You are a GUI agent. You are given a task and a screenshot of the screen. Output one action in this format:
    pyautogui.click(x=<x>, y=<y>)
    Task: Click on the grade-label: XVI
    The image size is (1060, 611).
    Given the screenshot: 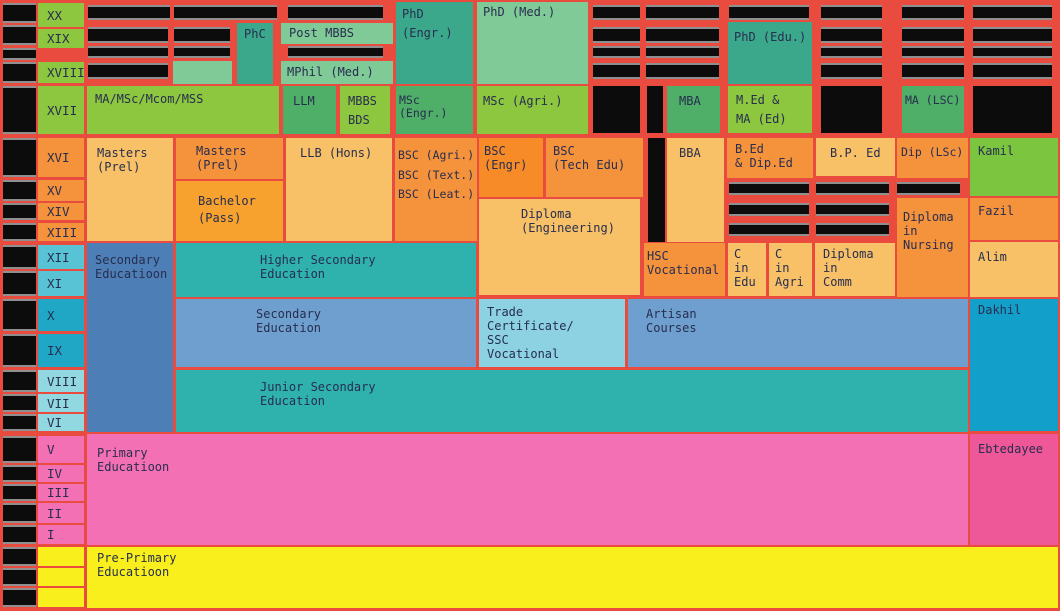 What is the action you would take?
    pyautogui.click(x=58, y=157)
    